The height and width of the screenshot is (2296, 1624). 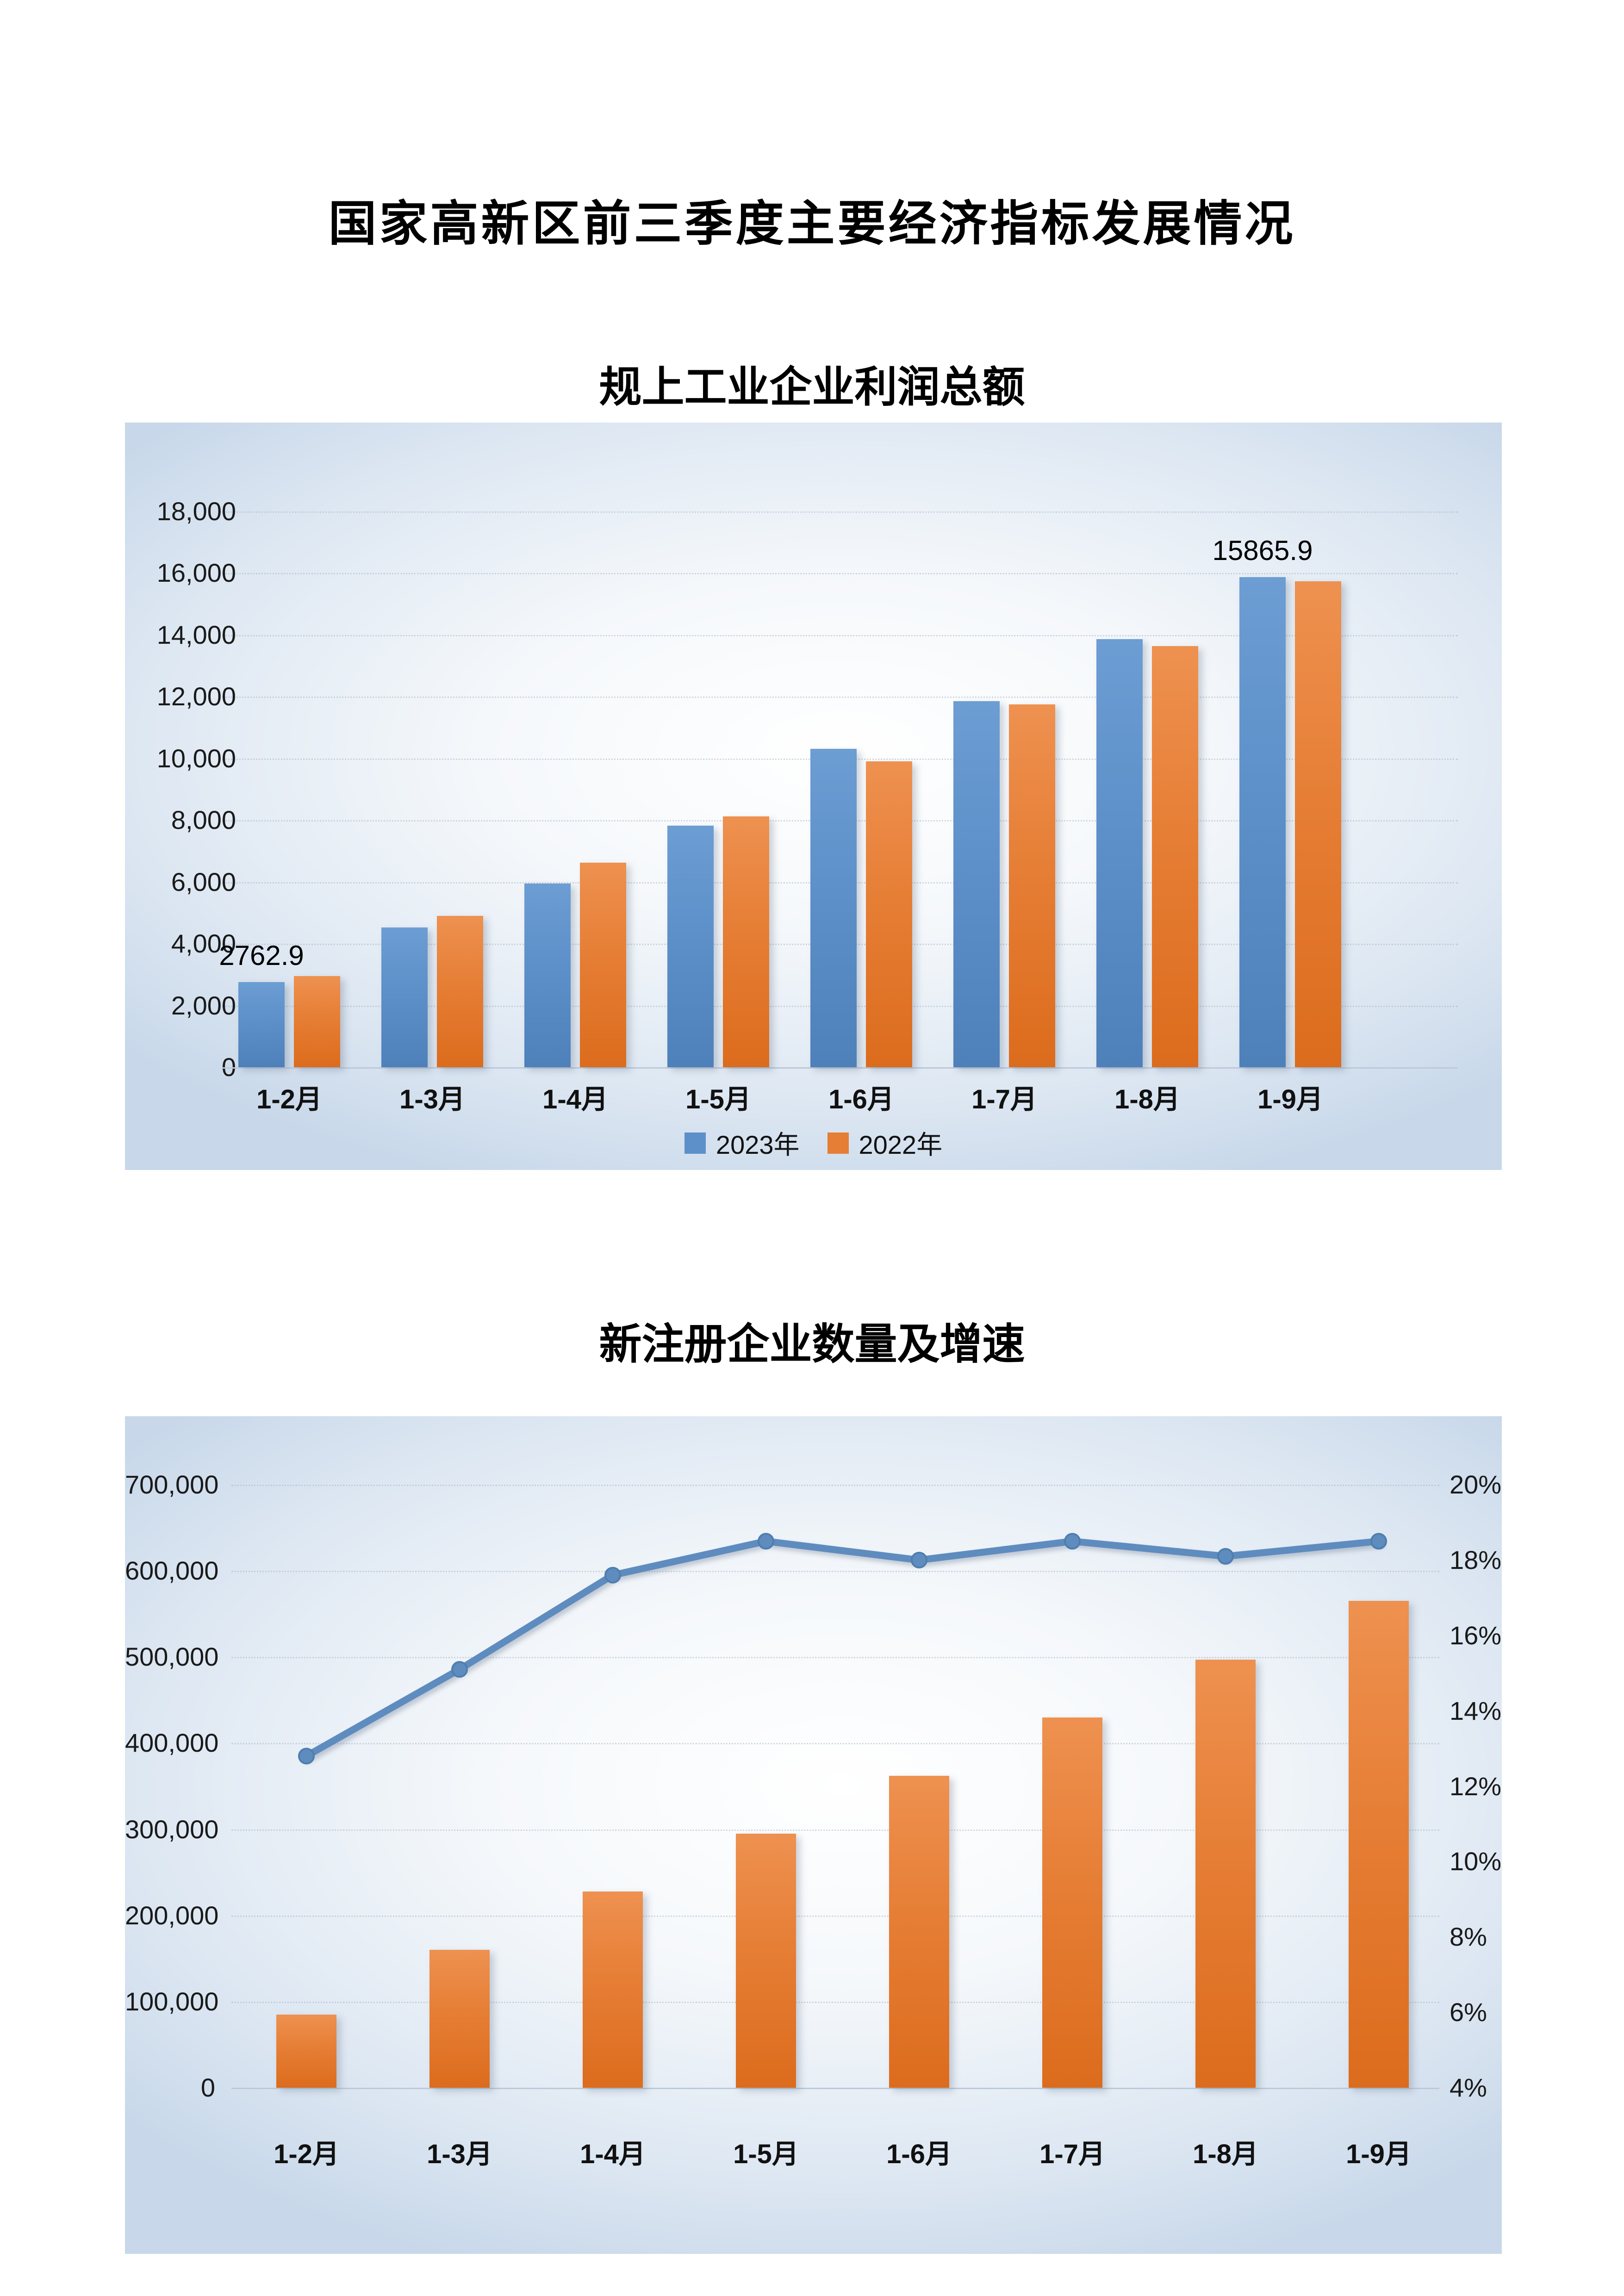 I want to click on bar-1-9月, so click(x=1379, y=1844).